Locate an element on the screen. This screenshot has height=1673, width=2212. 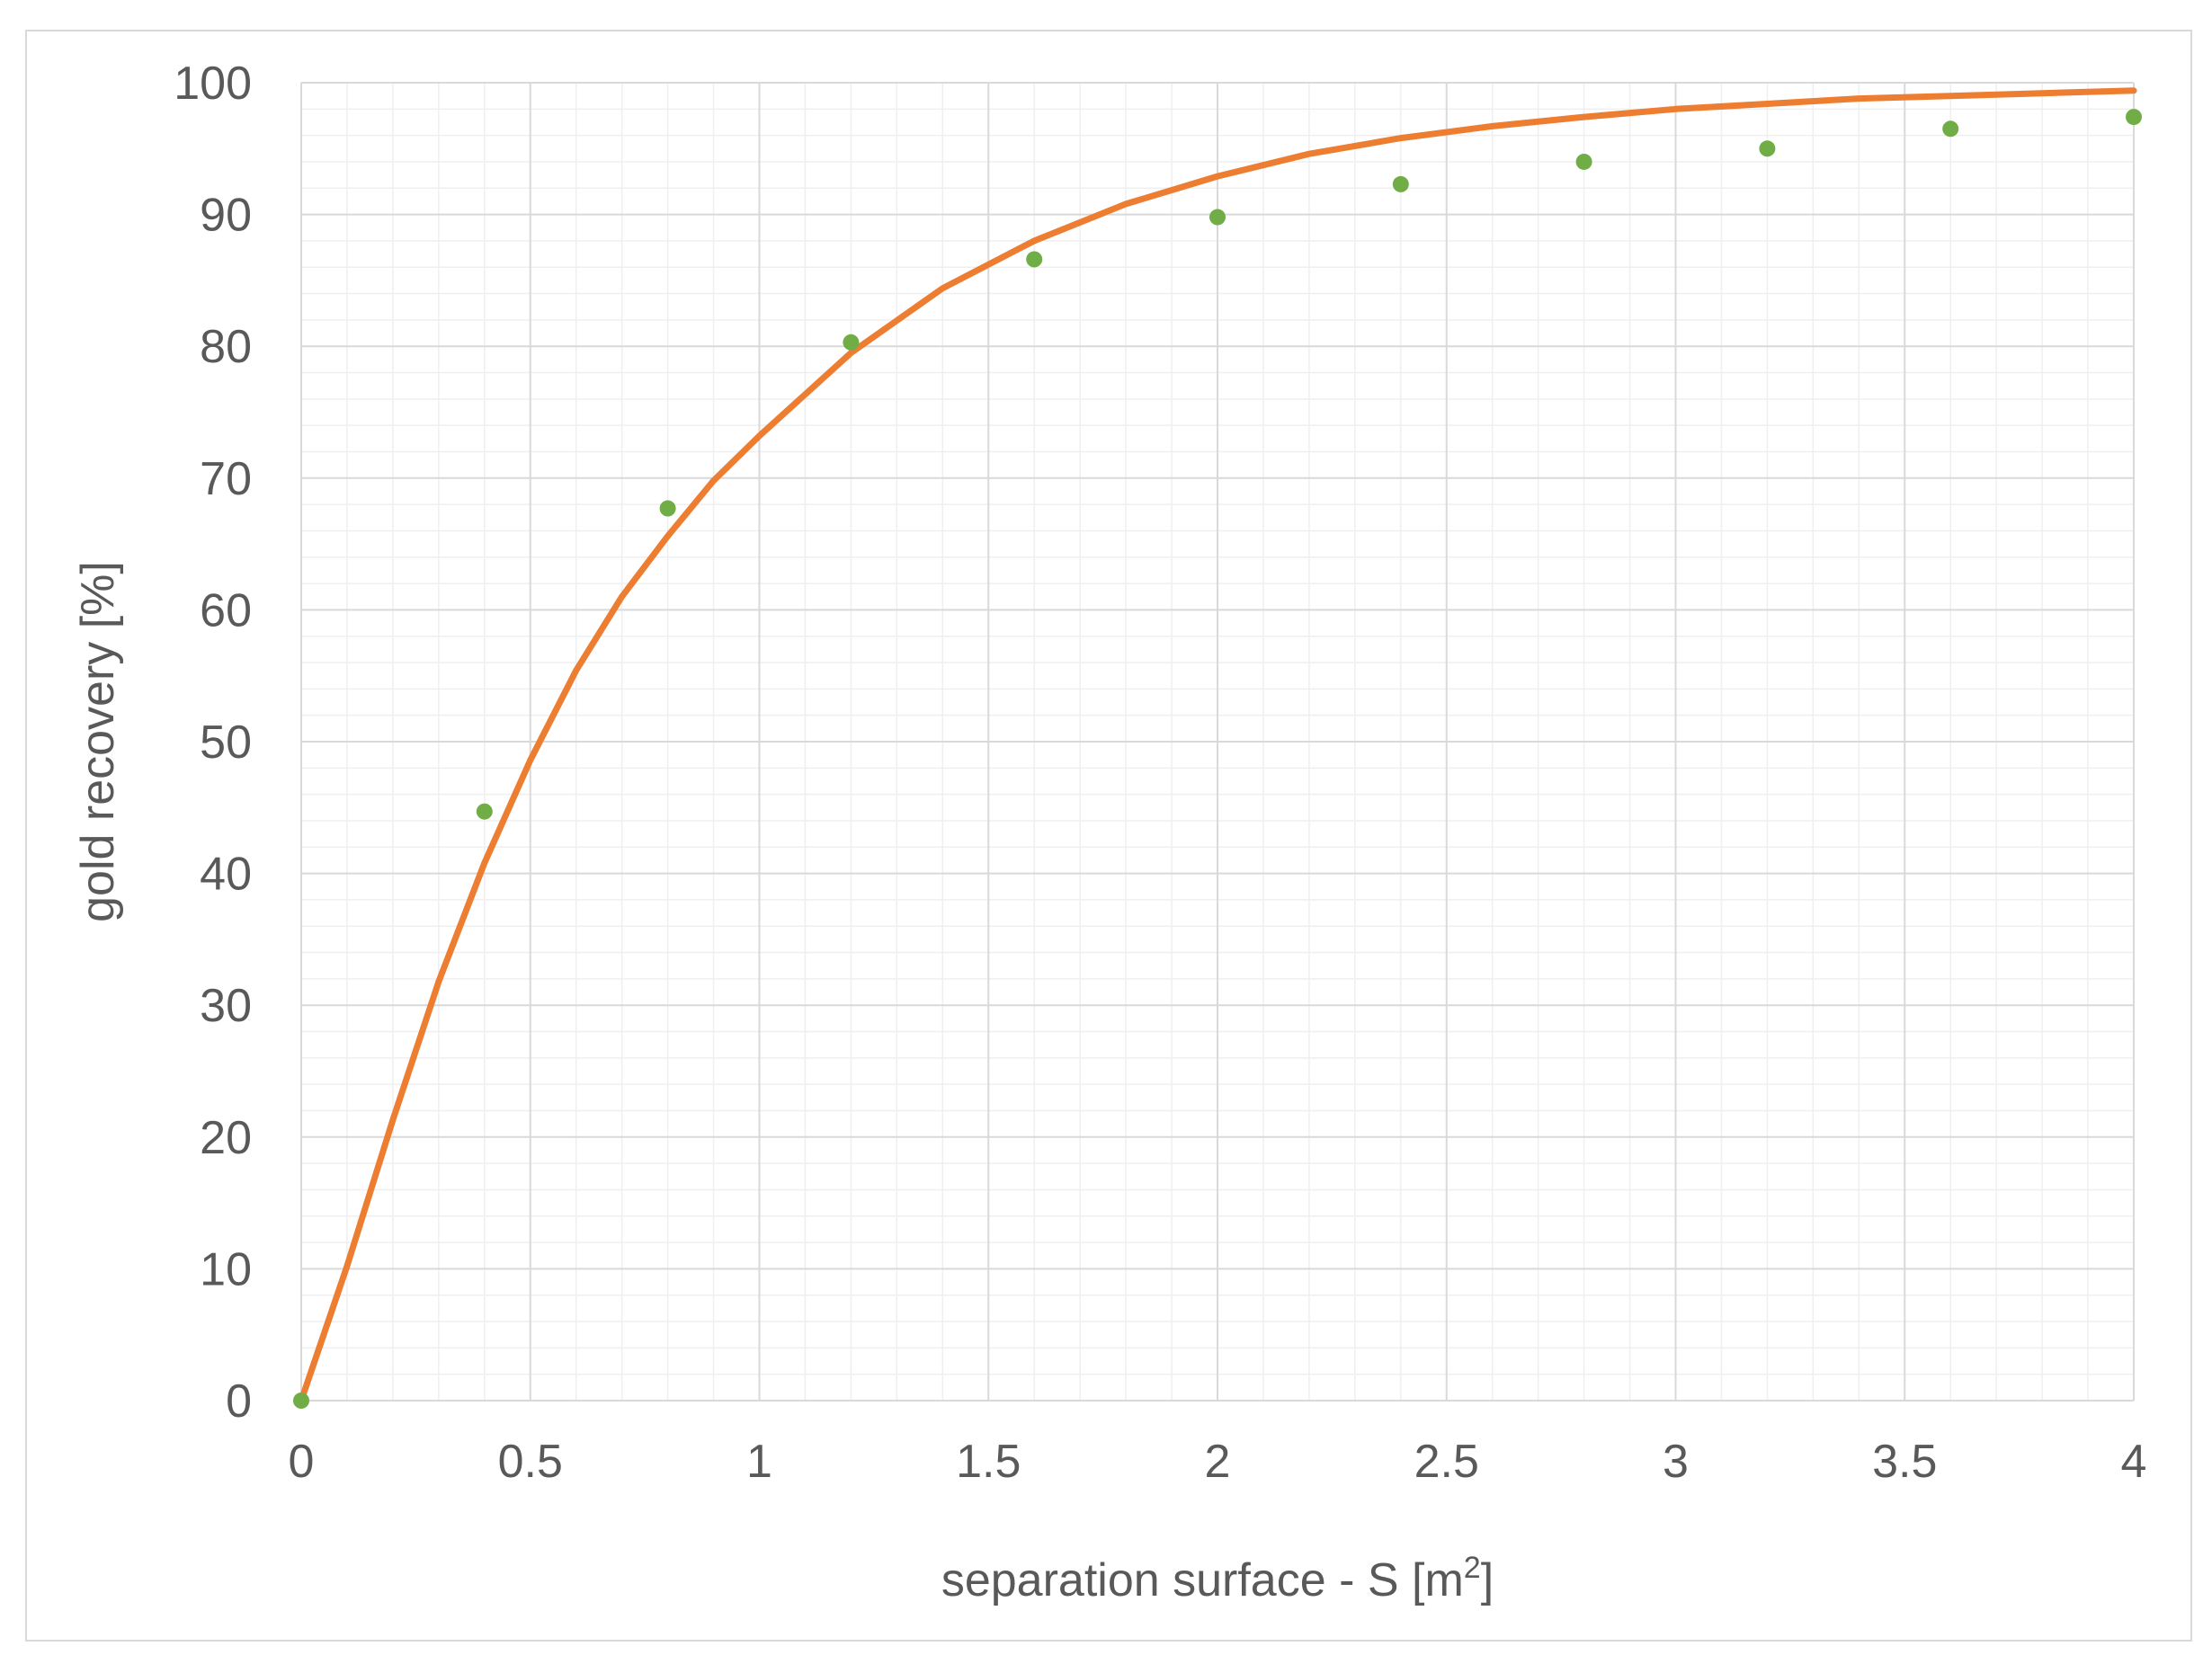
y-tick-label: 0 is located at coordinates (239, 1401).